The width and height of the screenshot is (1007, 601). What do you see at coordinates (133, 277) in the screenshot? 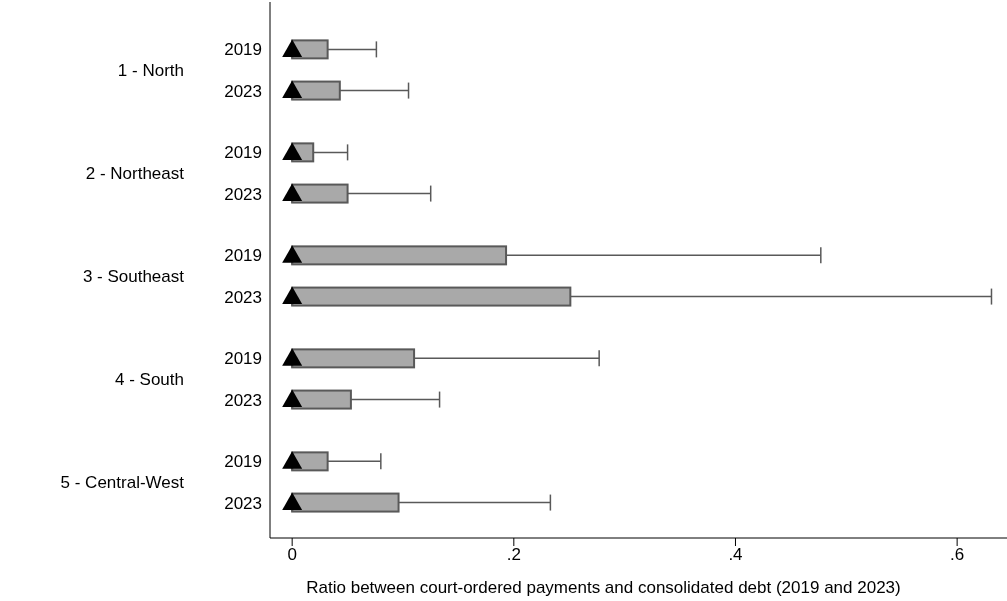
I see `text: 3 - Southeast` at bounding box center [133, 277].